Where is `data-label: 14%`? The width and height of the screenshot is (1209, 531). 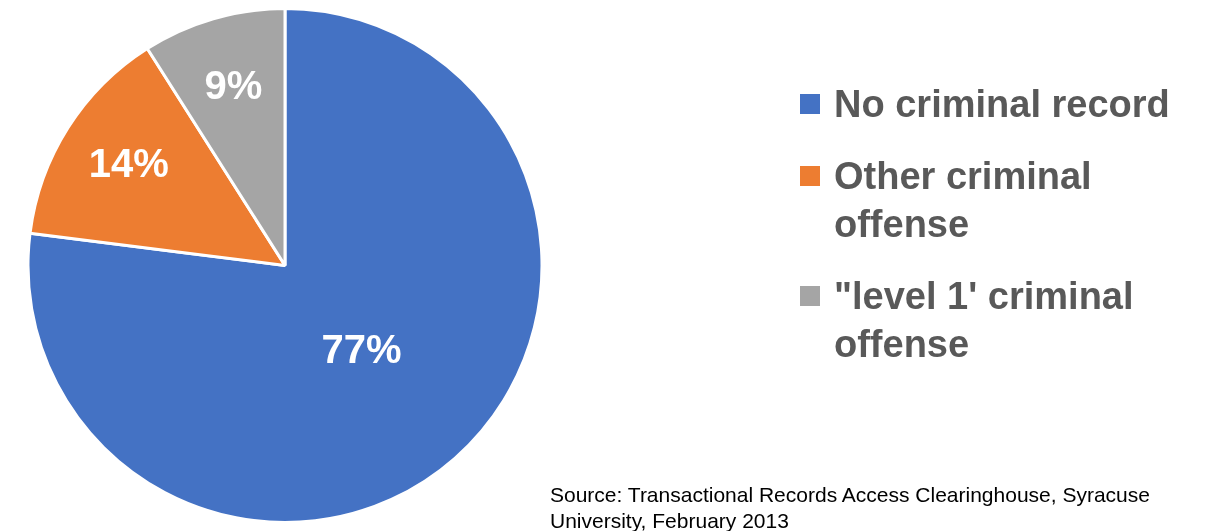
data-label: 14% is located at coordinates (128, 163).